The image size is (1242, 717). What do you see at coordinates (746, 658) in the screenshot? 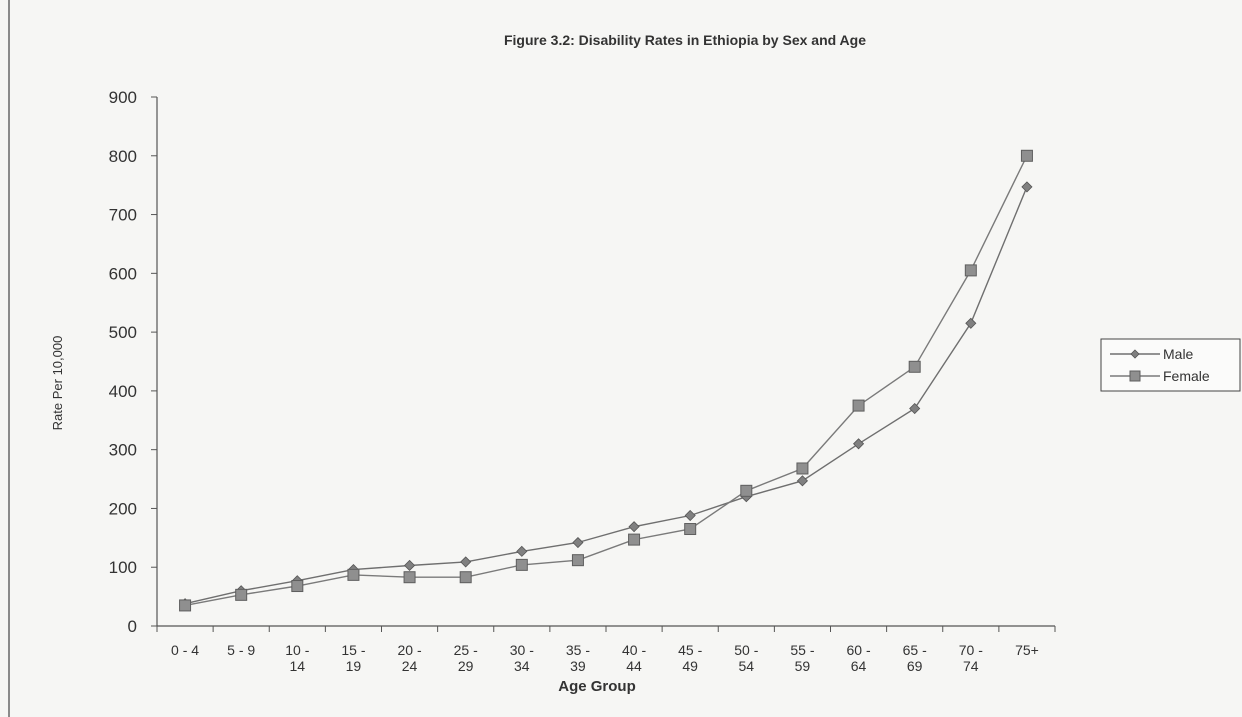
I see `x-tick-label: 50 -54` at bounding box center [746, 658].